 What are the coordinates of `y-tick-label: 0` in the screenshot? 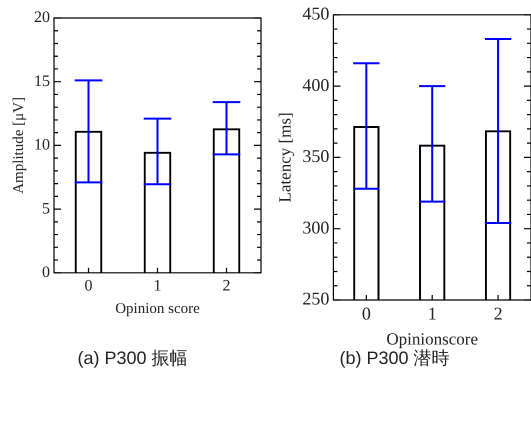 It's located at (46, 273).